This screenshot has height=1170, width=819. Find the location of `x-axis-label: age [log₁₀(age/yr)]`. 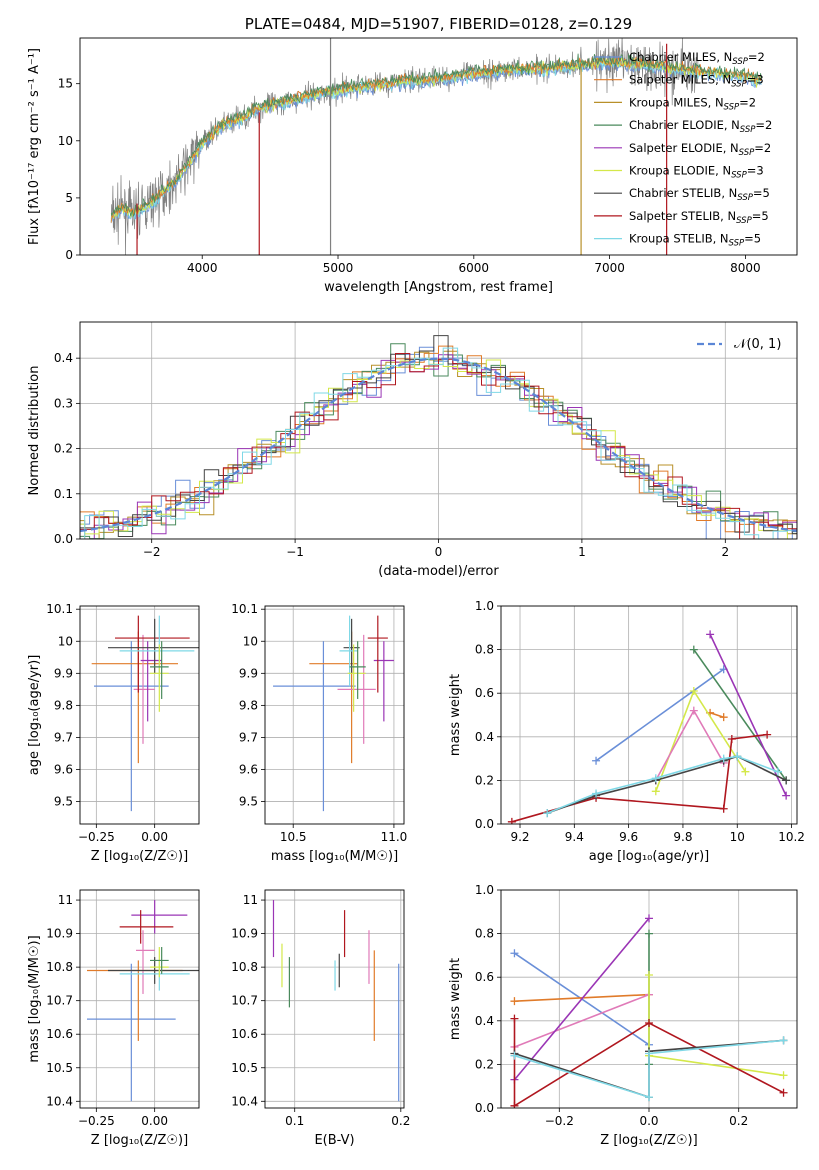

x-axis-label: age [log₁₀(age/yr)] is located at coordinates (649, 856).